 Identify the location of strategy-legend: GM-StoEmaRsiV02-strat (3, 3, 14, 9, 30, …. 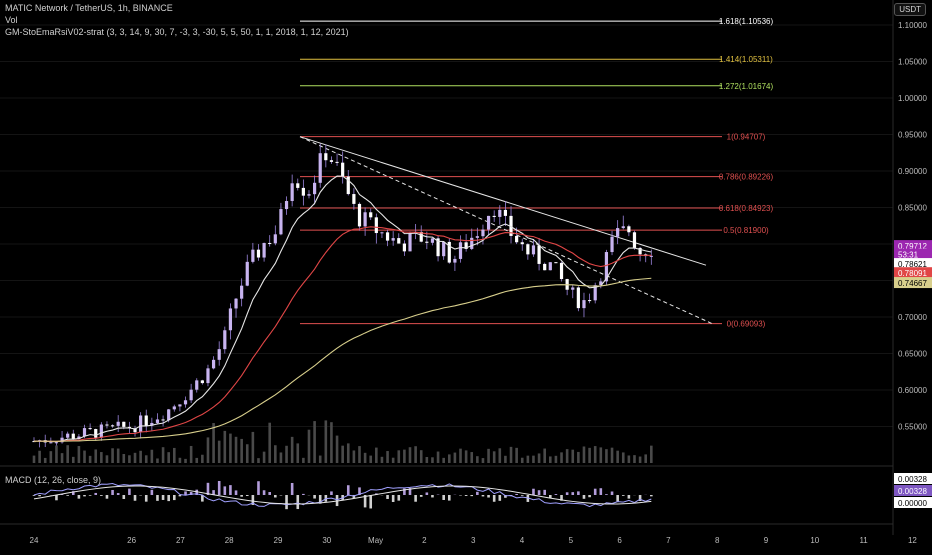
(177, 32).